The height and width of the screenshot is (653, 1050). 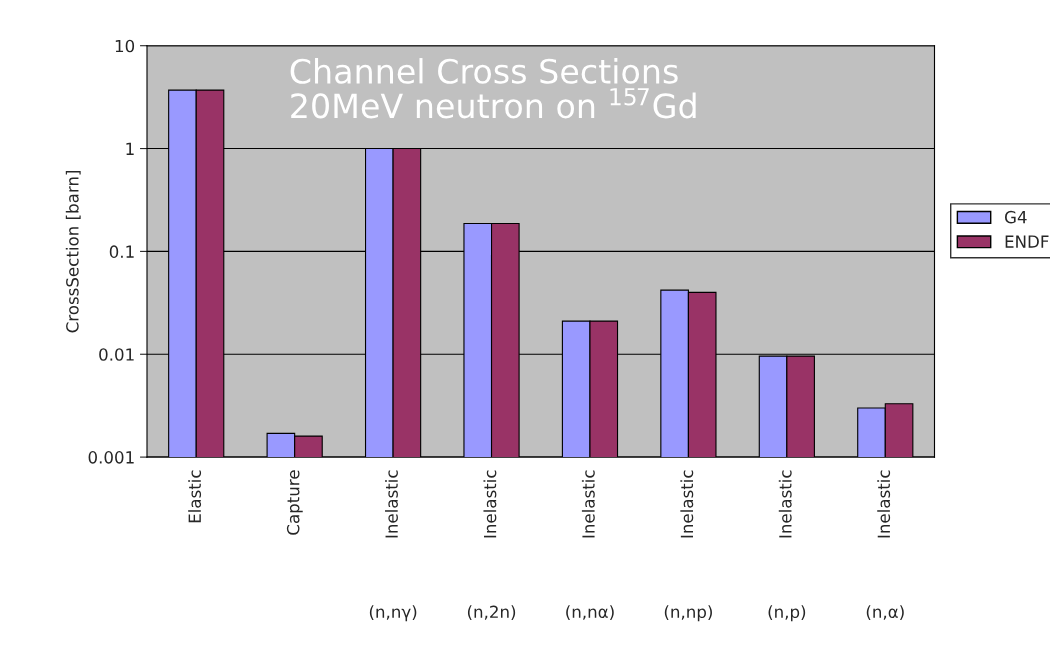 What do you see at coordinates (590, 545) in the screenshot?
I see `category-label: Inelastic (n,nα)` at bounding box center [590, 545].